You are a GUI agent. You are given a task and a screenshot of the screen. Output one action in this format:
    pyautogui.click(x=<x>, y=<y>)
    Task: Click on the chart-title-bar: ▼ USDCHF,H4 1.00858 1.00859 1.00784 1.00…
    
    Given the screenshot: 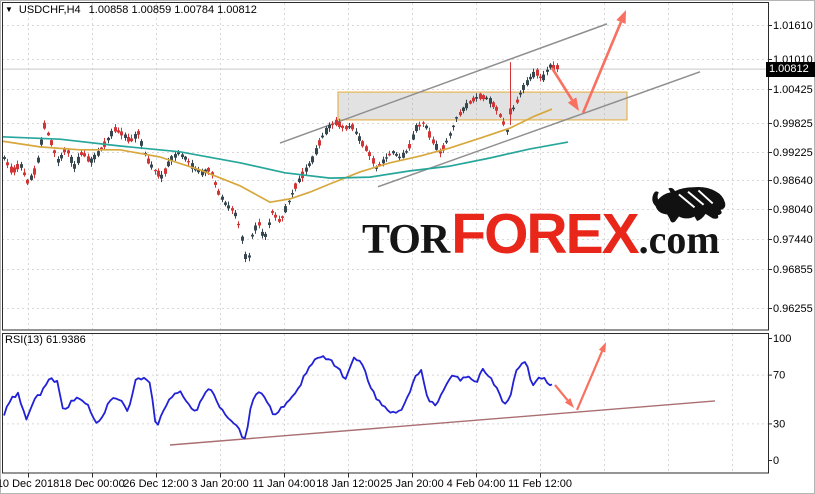 What is the action you would take?
    pyautogui.click(x=131, y=10)
    